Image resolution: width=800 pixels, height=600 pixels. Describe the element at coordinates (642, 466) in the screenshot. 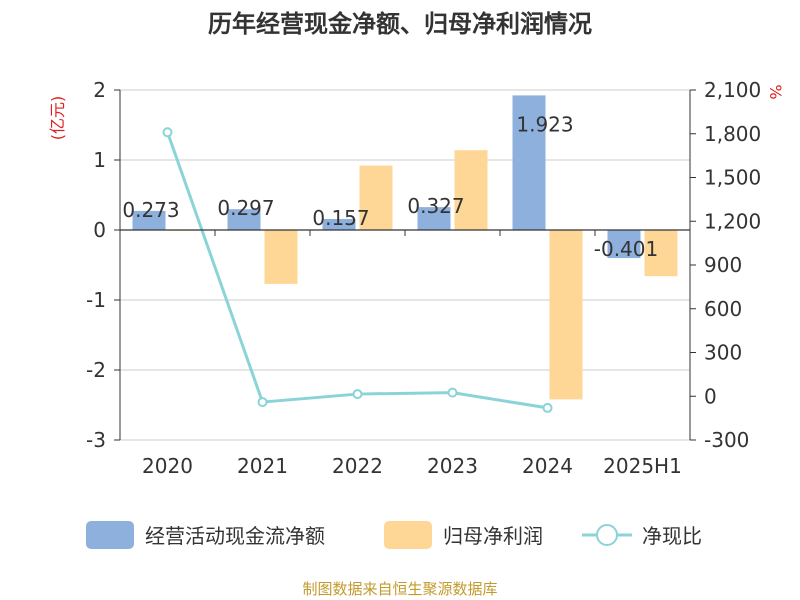

I see `category-label-2025H1: 2025H1` at that location.